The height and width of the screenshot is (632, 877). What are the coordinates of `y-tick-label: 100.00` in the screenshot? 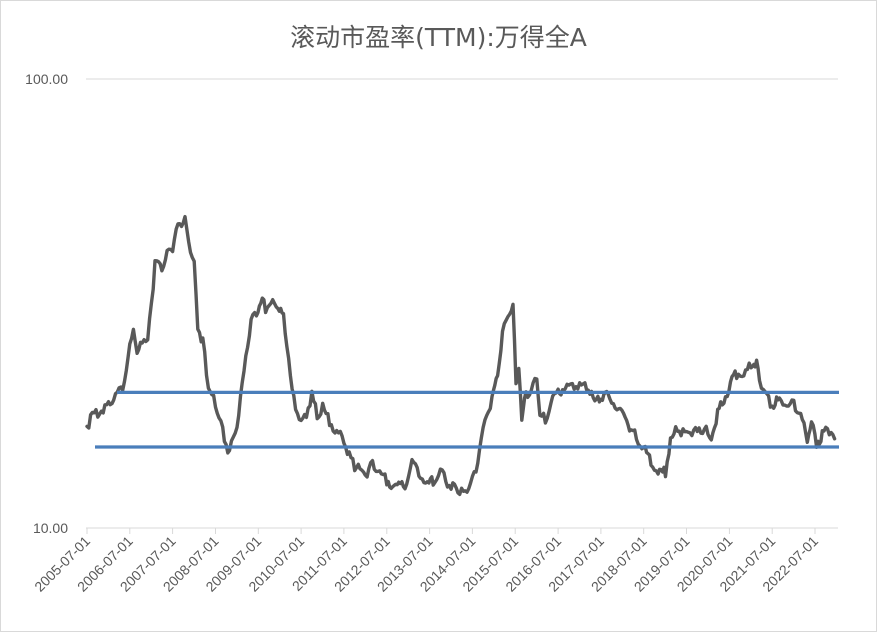 It's located at (46, 79).